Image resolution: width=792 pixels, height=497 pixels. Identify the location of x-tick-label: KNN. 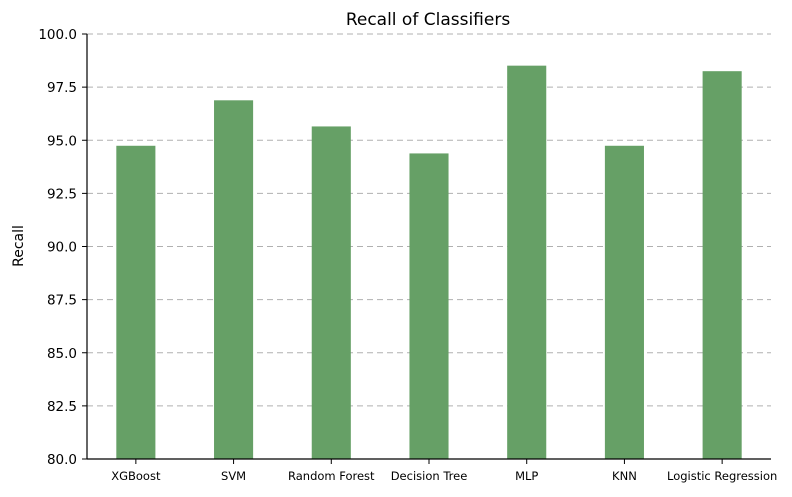
(624, 476).